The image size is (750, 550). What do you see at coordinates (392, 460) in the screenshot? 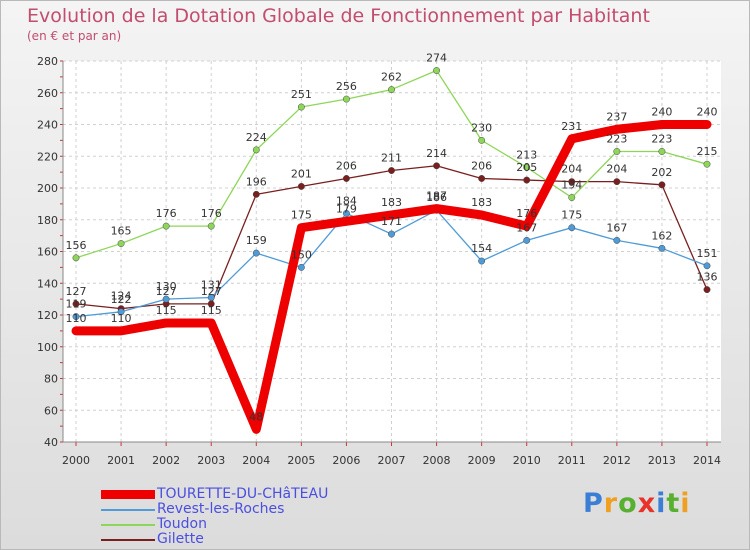
I see `x-tick-label: 2007` at bounding box center [392, 460].